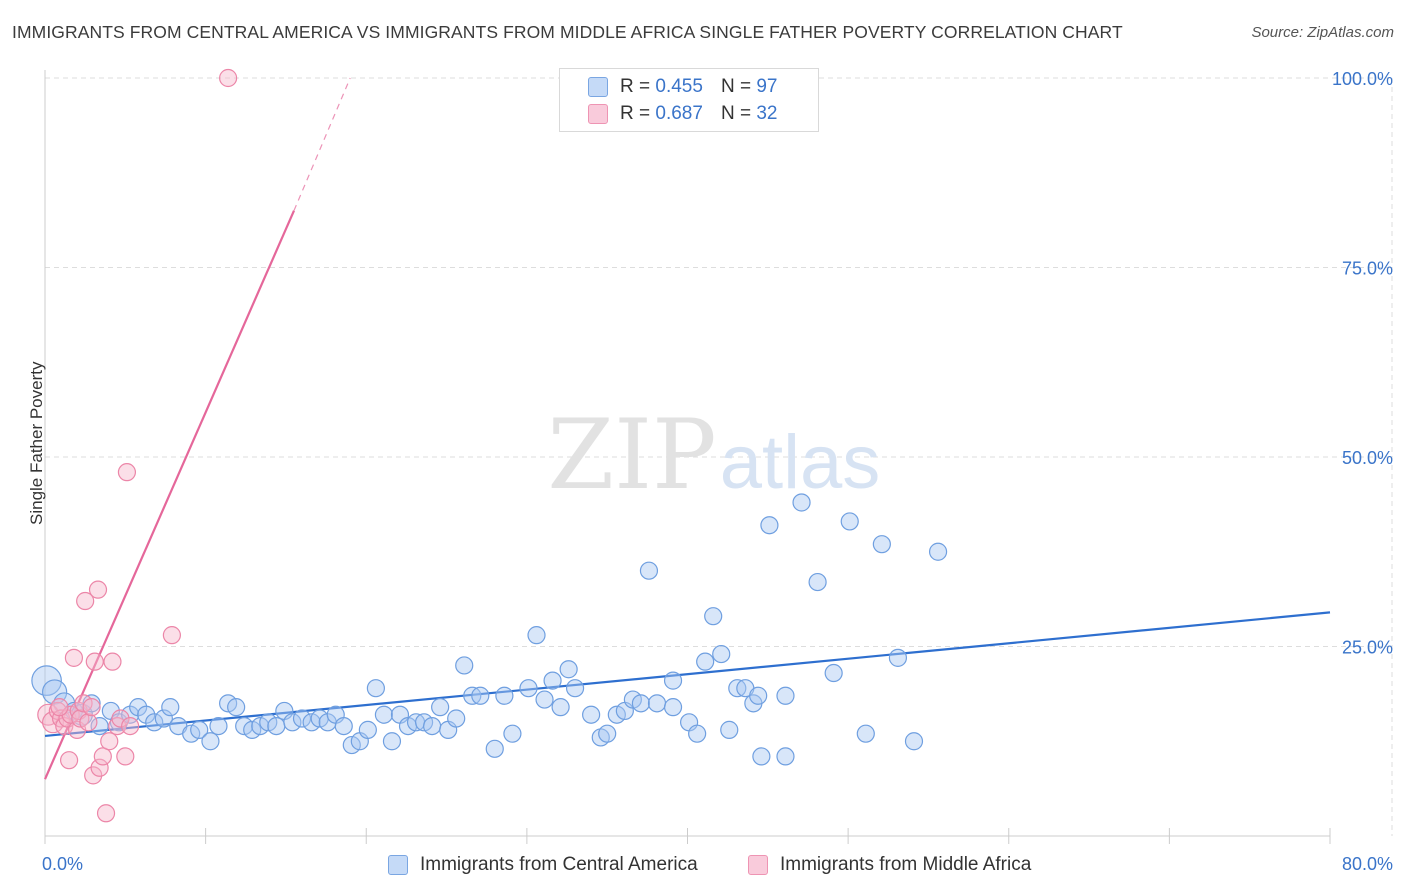 The height and width of the screenshot is (892, 1406). What do you see at coordinates (906, 864) in the screenshot?
I see `bottom-legend-label: Immigrants from Middle Africa` at bounding box center [906, 864].